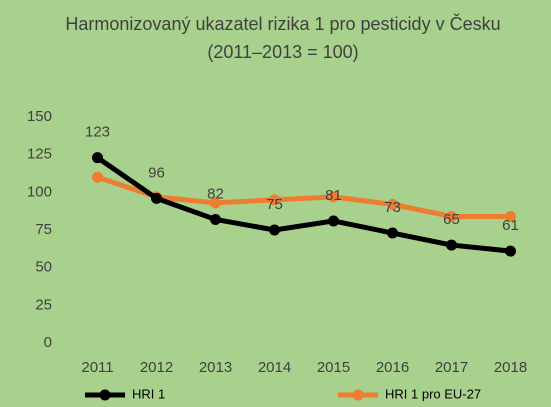 This screenshot has width=551, height=407. What do you see at coordinates (510, 225) in the screenshot?
I see `data-label: 61` at bounding box center [510, 225].